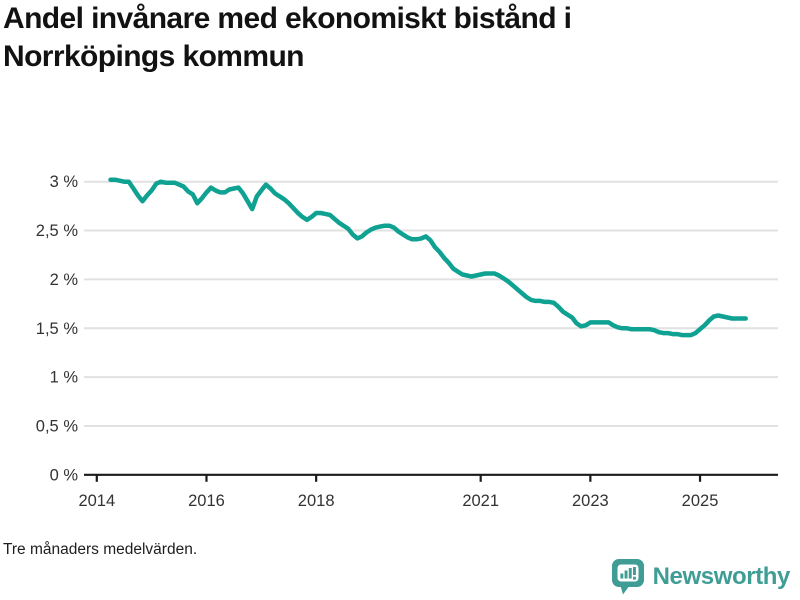 The width and height of the screenshot is (800, 600). Describe the element at coordinates (64, 475) in the screenshot. I see `y-axis-label: 0 %` at that location.